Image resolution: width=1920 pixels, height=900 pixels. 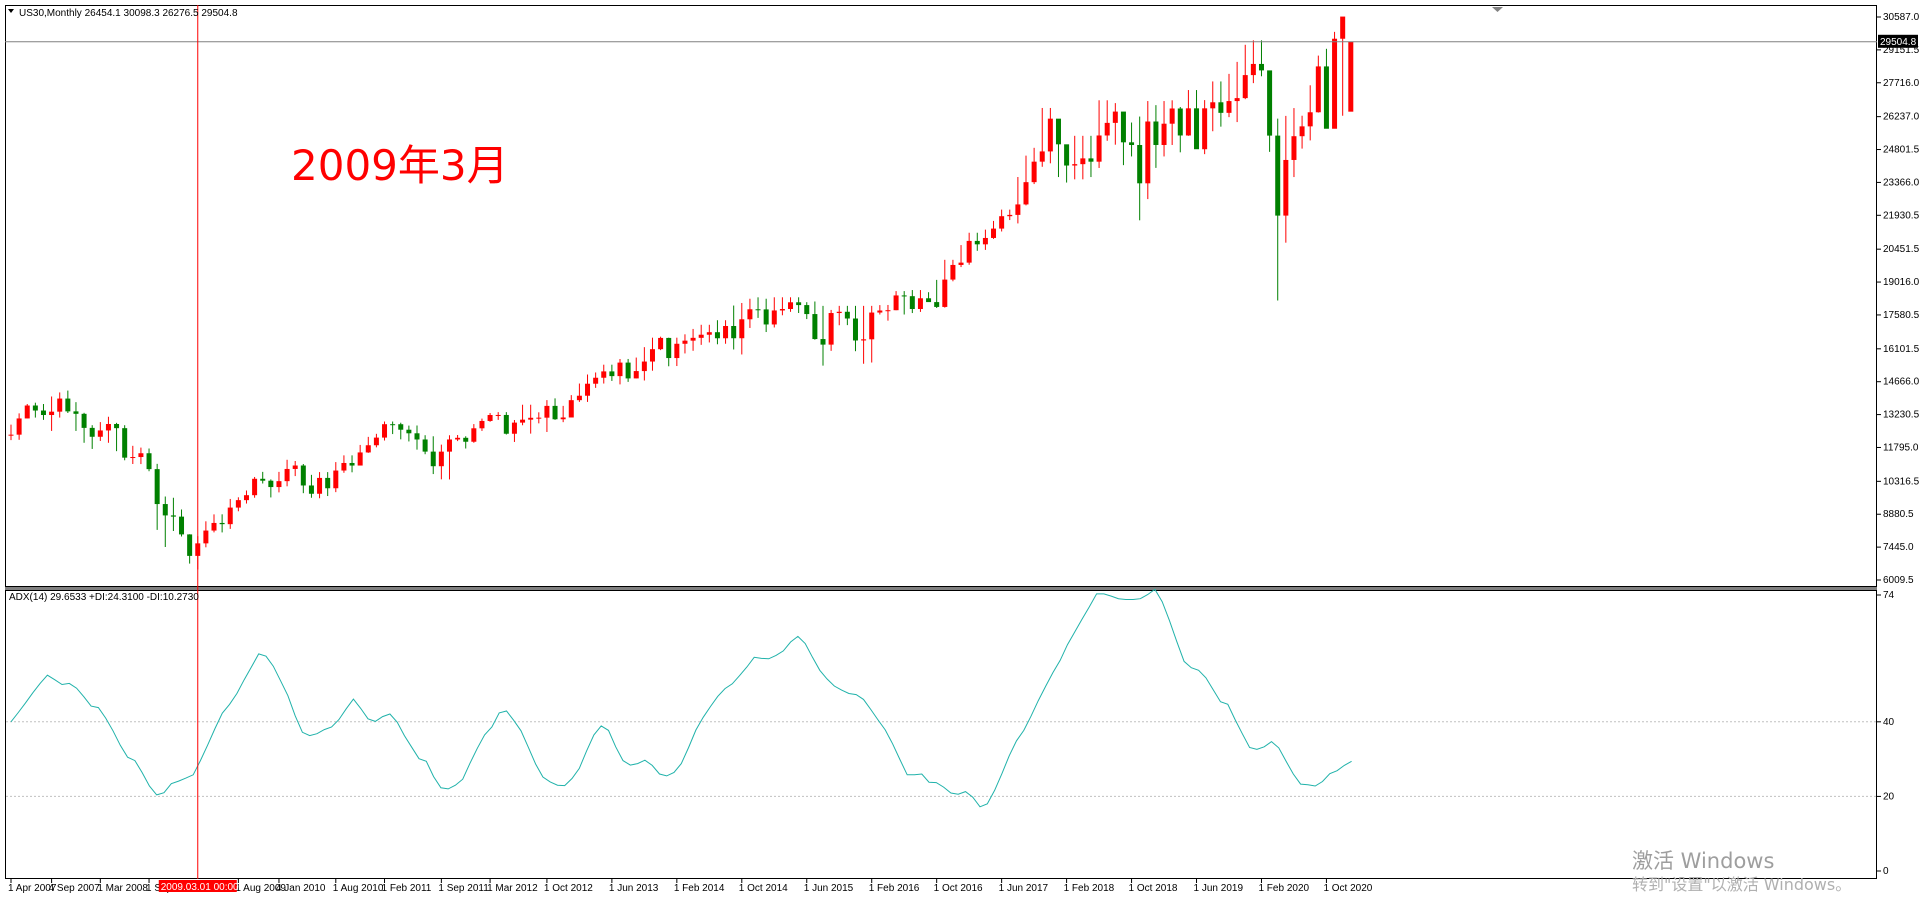 I want to click on current-price-label: 29504.8, so click(x=1898, y=42).